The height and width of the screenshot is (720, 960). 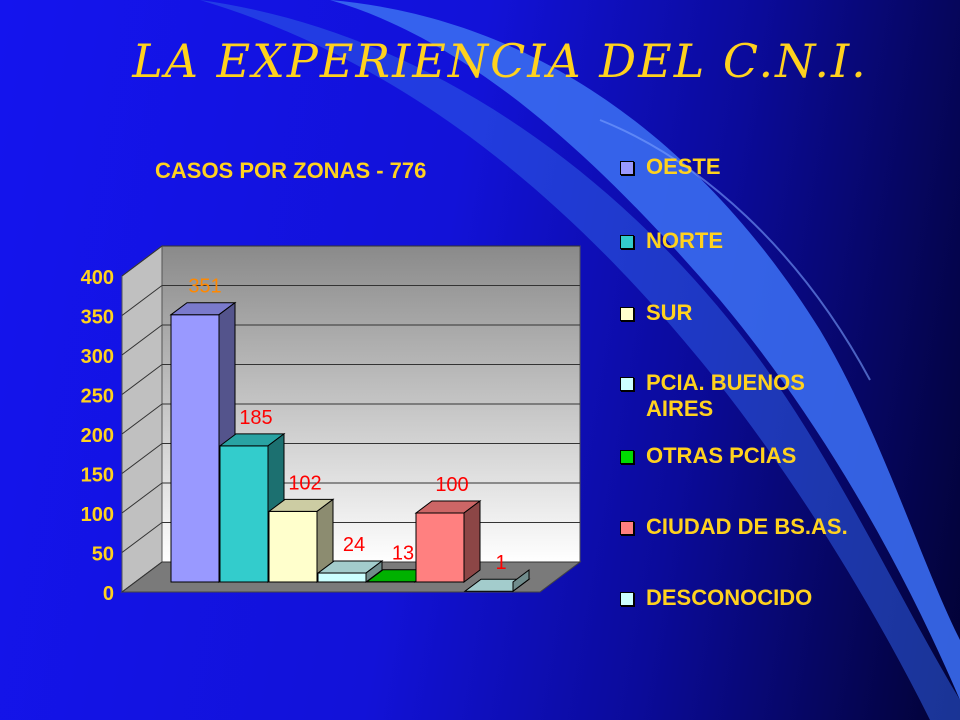 I want to click on legend-label: SUR, so click(x=669, y=312).